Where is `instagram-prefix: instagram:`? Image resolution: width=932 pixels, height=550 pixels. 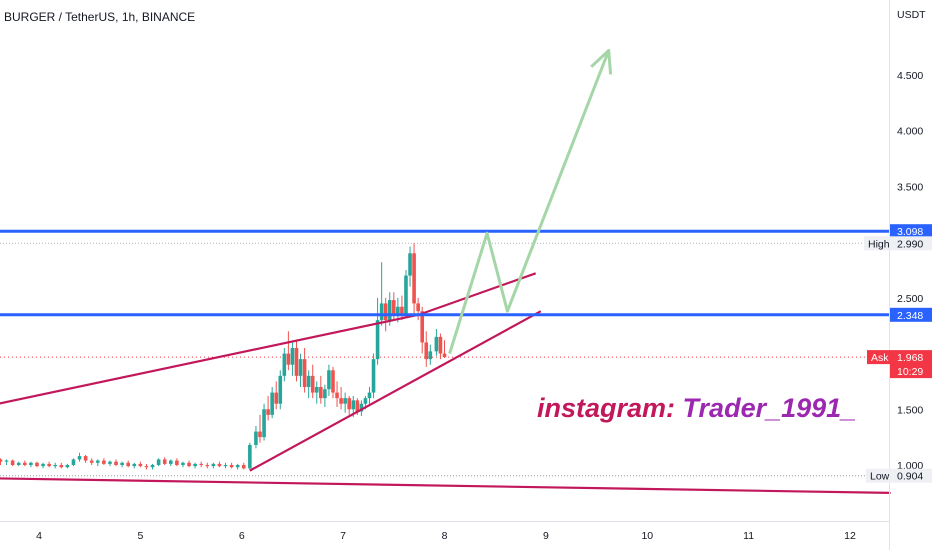 instagram-prefix: instagram: is located at coordinates (610, 408).